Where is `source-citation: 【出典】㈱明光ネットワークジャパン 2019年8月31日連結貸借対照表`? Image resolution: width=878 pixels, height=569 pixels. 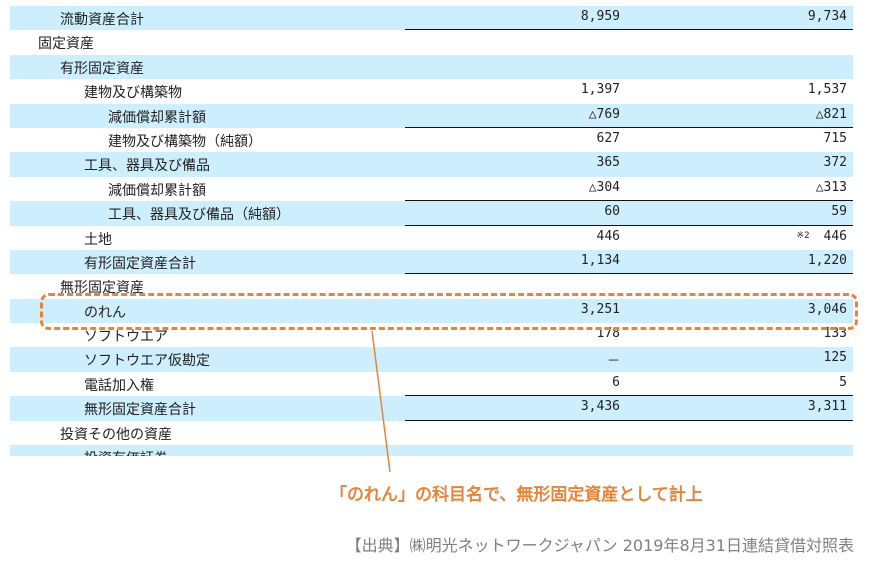 source-citation: 【出典】㈱明光ネットワークジャパン 2019年8月31日連結貸借対照表 is located at coordinates (599, 545).